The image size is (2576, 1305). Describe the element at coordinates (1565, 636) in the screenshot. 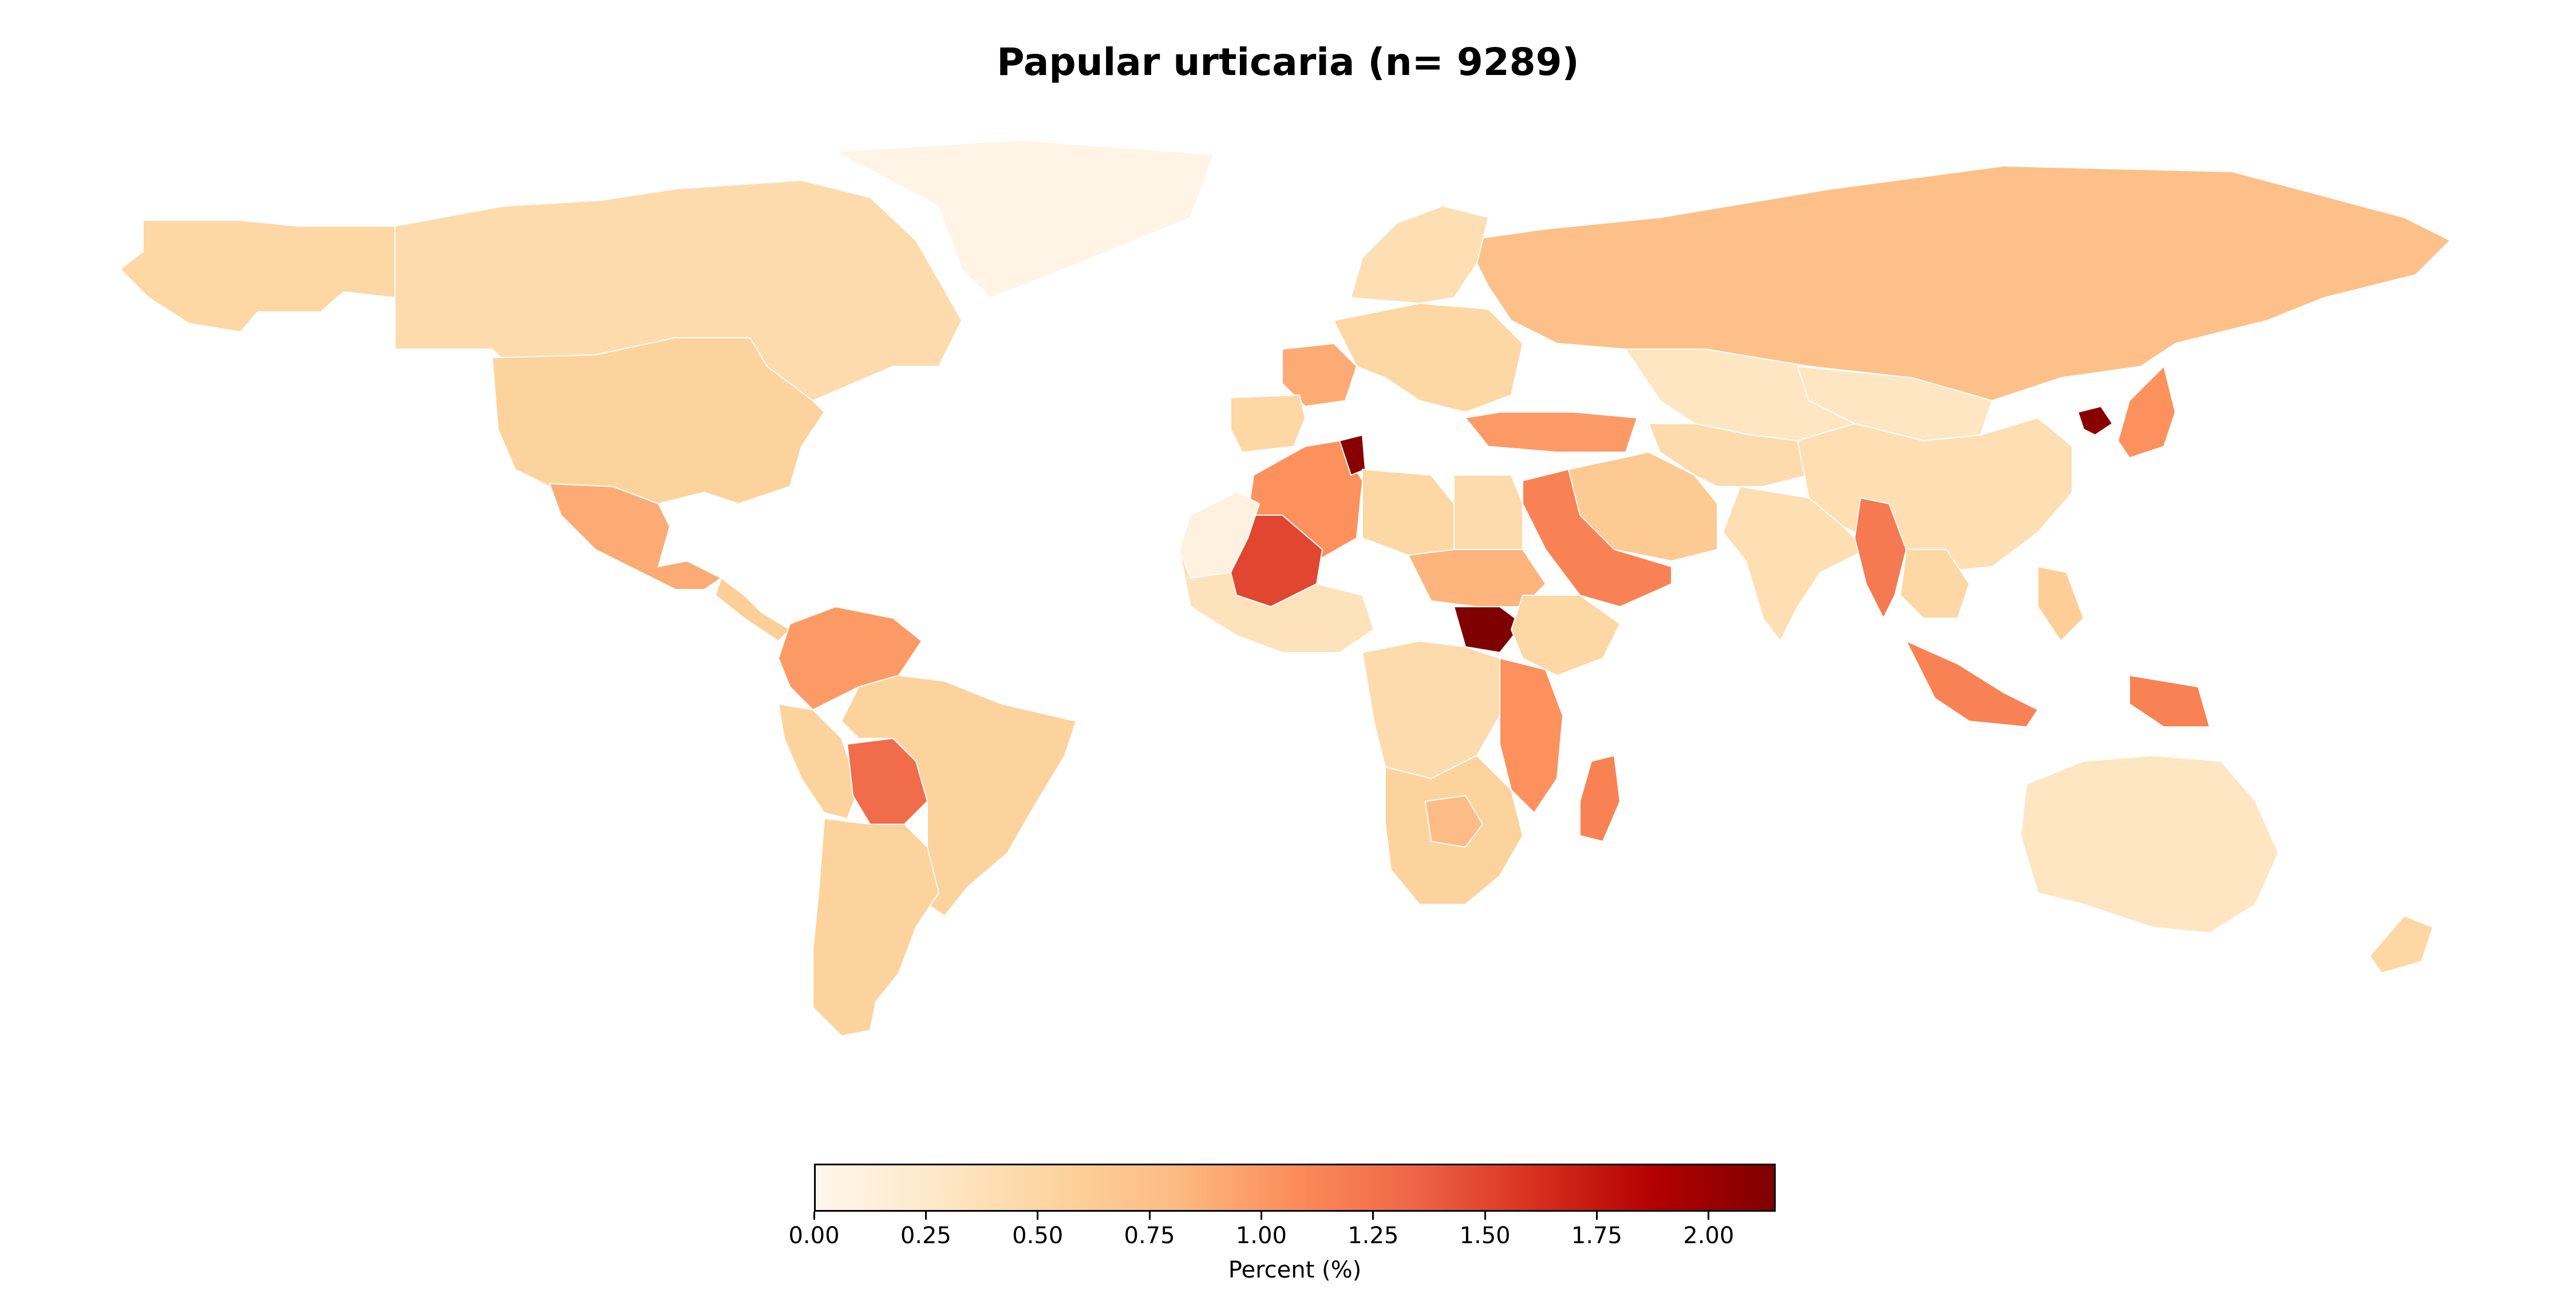

I see `region-ethiopia` at that location.